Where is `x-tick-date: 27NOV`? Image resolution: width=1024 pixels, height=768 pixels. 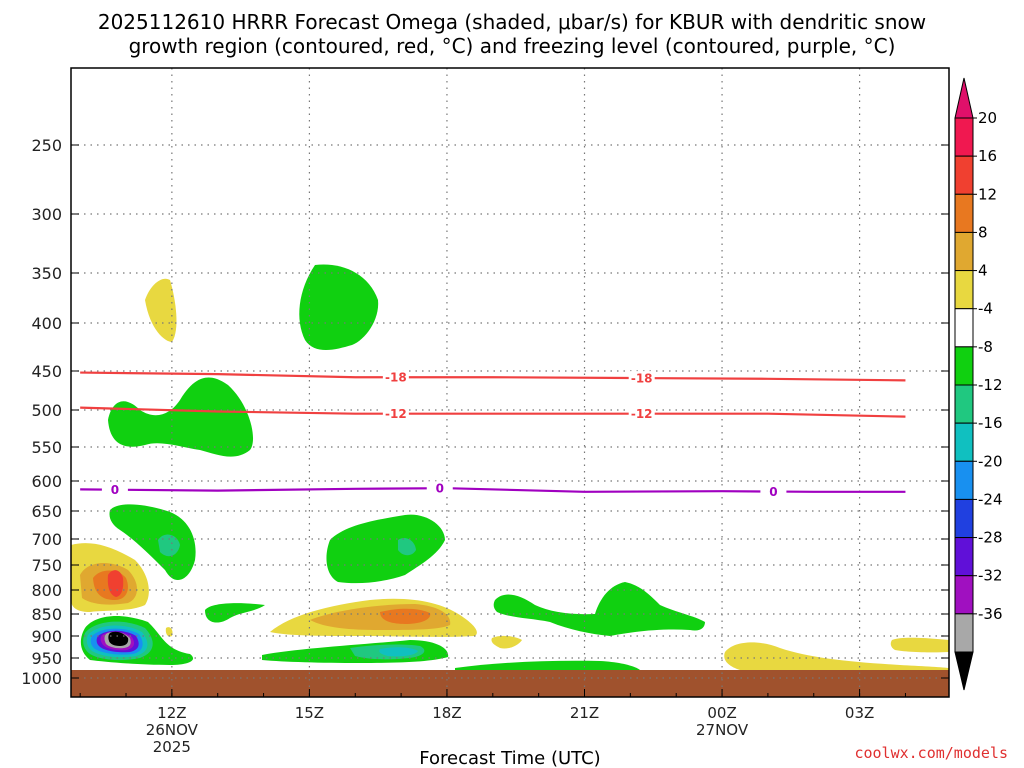 x-tick-date: 27NOV is located at coordinates (722, 730).